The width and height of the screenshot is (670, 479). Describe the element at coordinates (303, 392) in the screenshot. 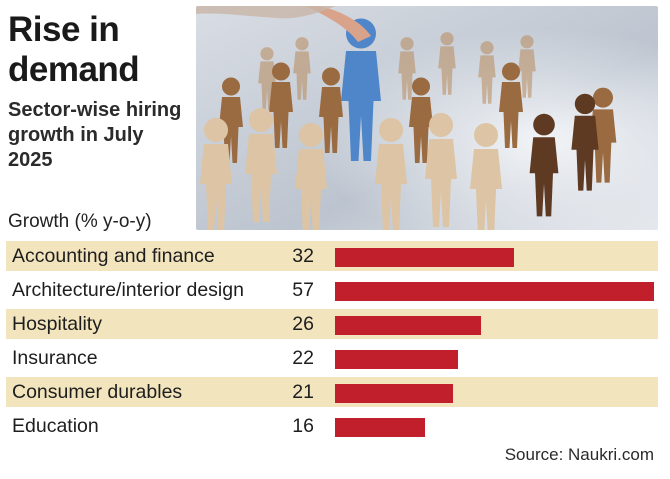

I see `value-label: 21` at that location.